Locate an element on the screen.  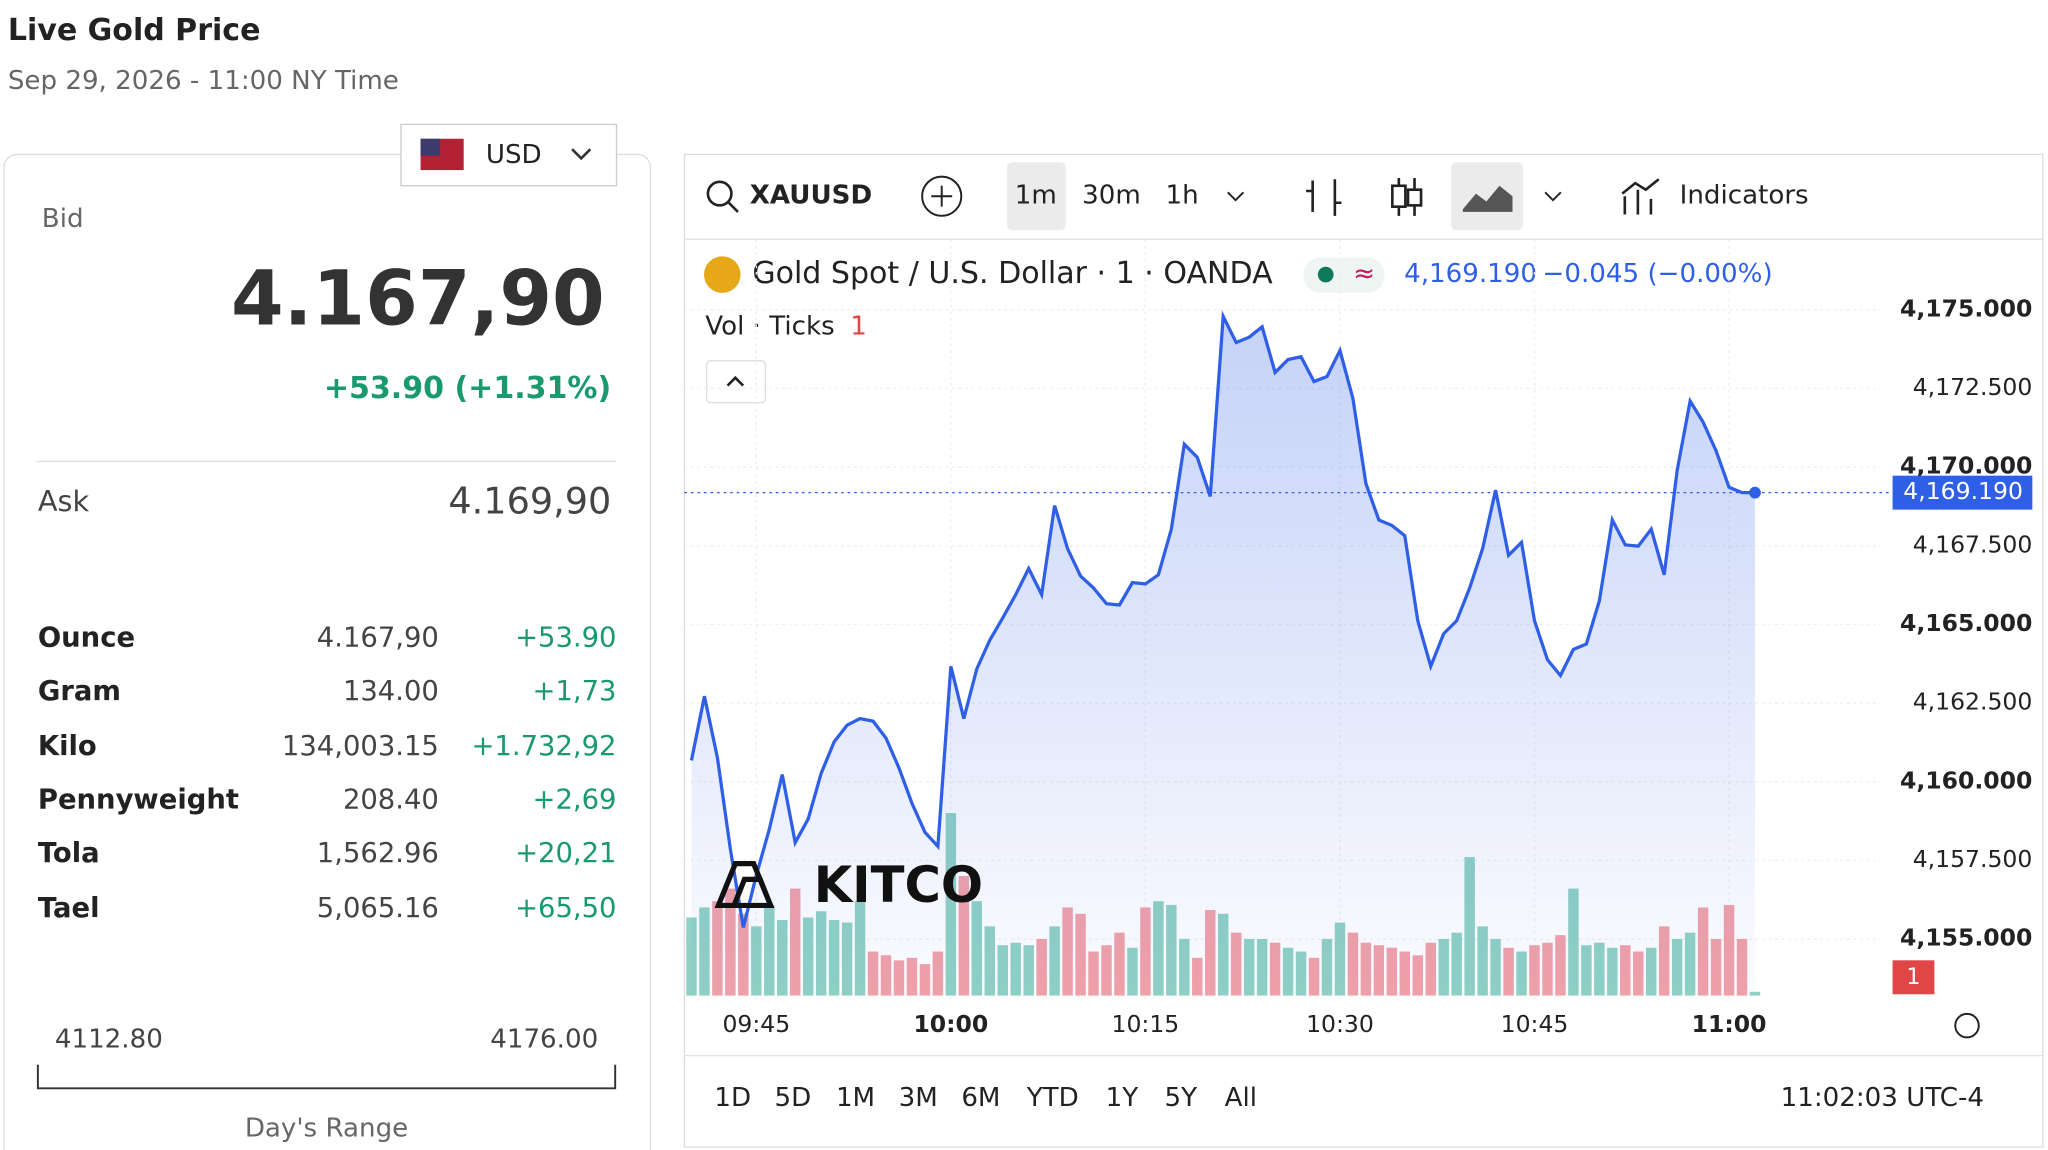
ask-price: 4.169,90 is located at coordinates (529, 501).